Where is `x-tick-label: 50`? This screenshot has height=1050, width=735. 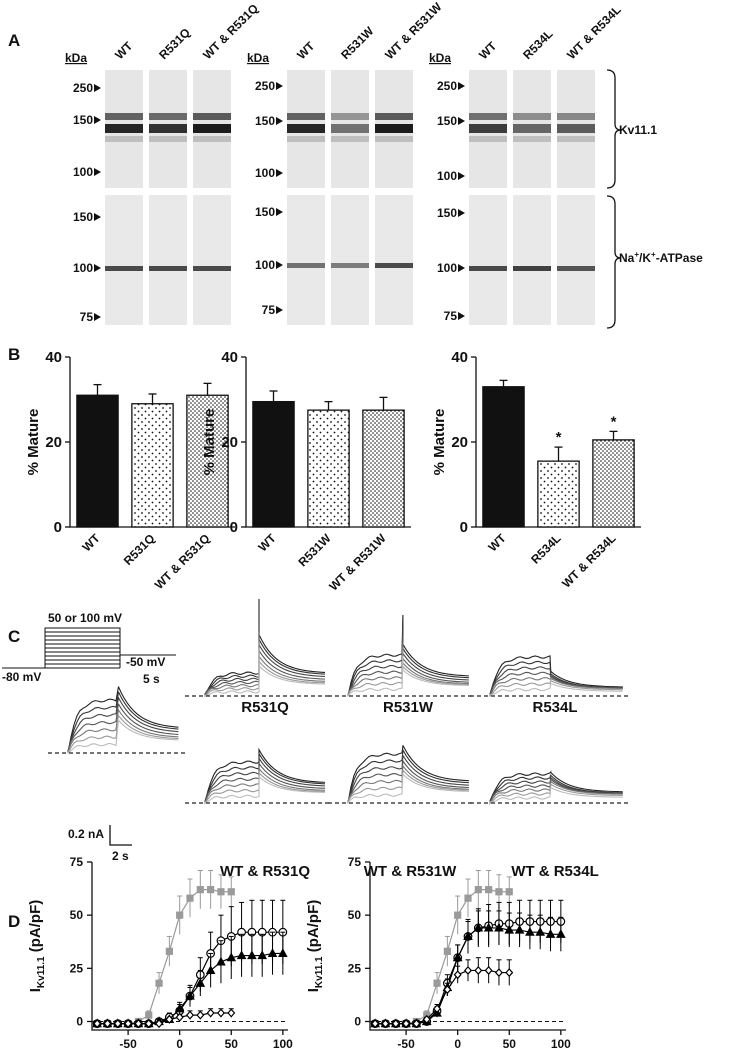 x-tick-label: 50 is located at coordinates (232, 1043).